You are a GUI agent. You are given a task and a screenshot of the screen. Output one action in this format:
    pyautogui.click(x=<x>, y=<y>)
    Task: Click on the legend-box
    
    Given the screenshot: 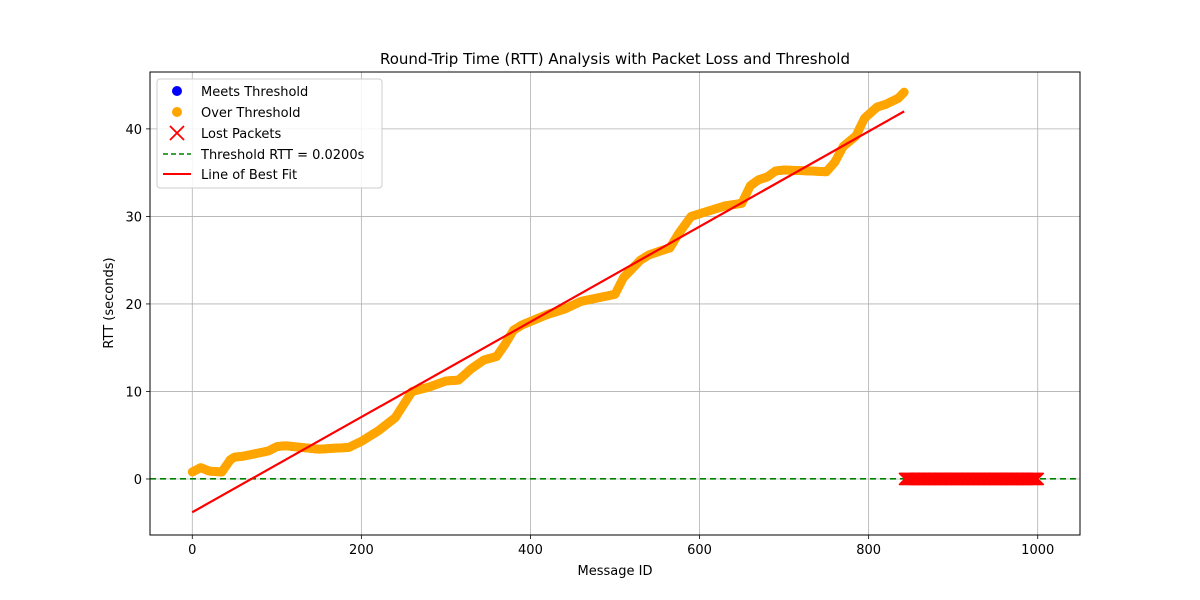 What is the action you would take?
    pyautogui.click(x=269, y=133)
    